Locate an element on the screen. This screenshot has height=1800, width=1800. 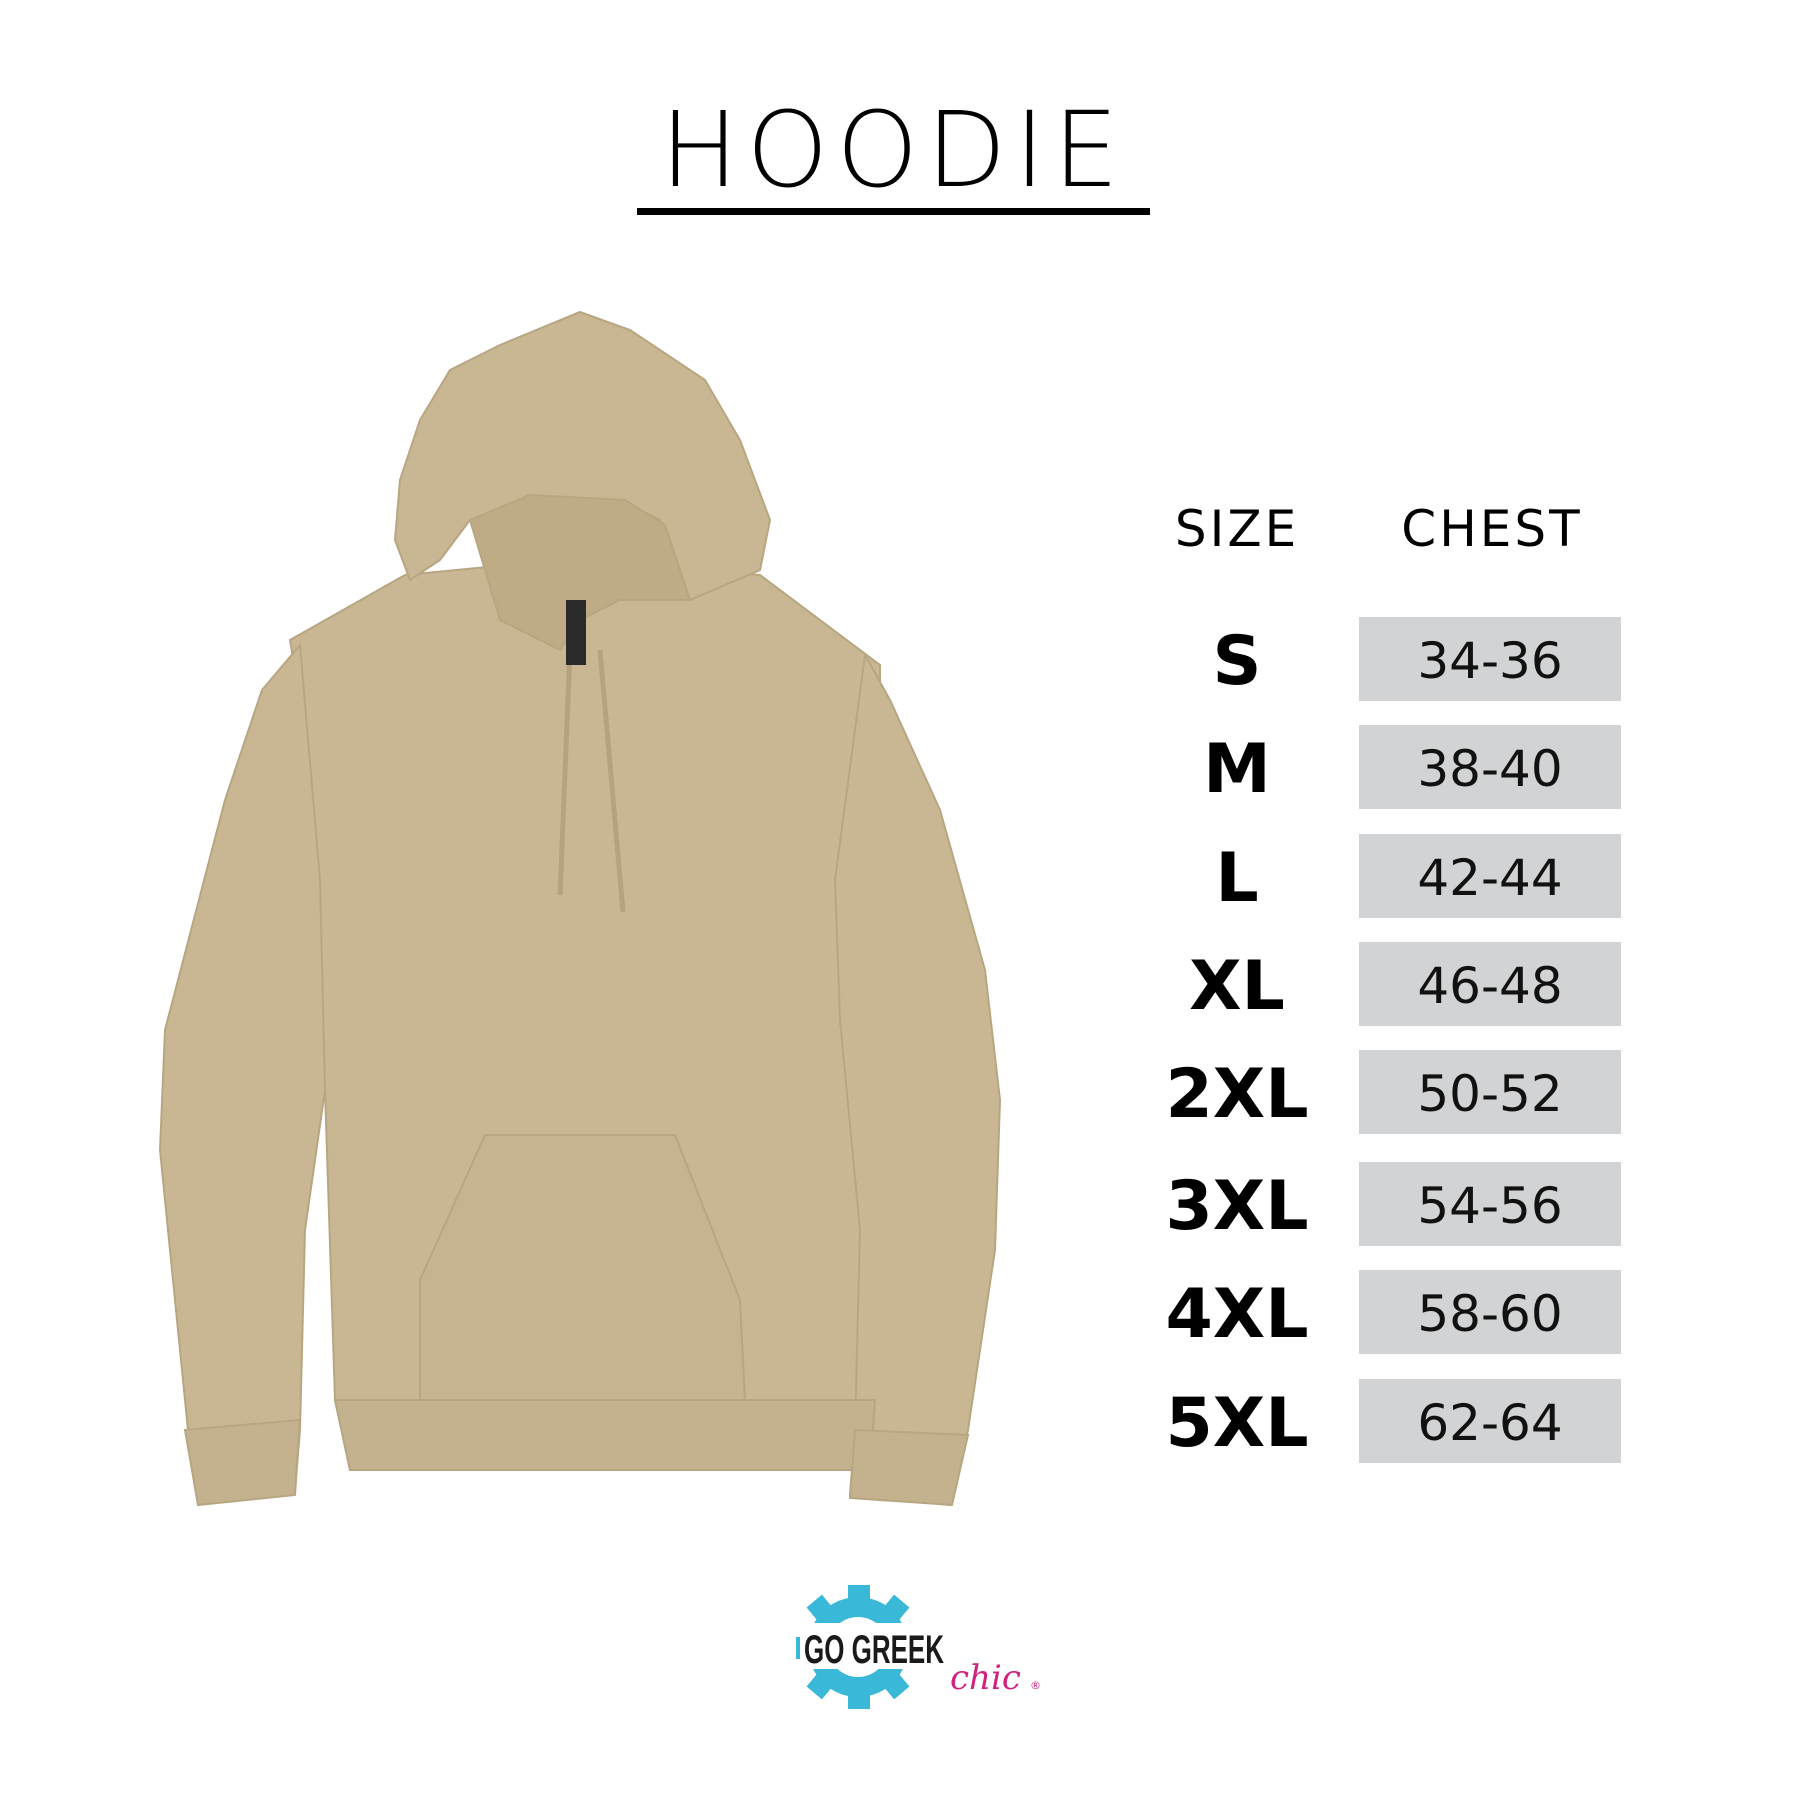
size-label: 4XL is located at coordinates (1237, 1314).